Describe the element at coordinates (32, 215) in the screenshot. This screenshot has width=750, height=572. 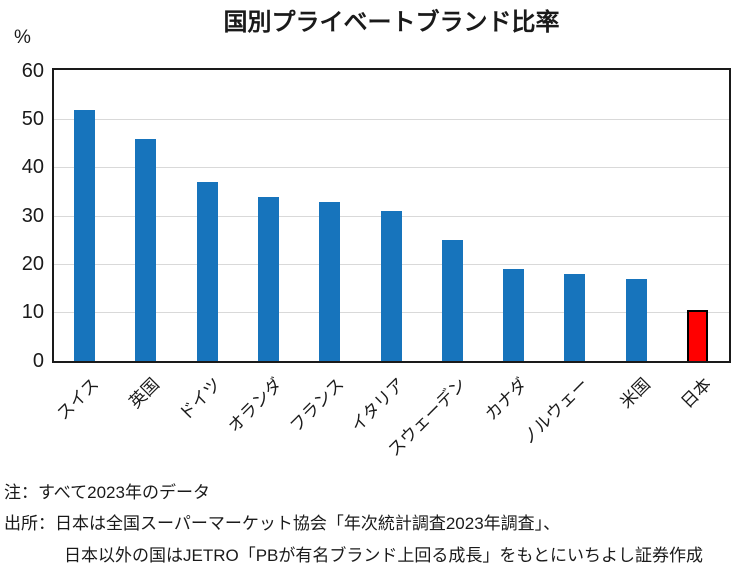
I see `y-tick-label: 30` at that location.